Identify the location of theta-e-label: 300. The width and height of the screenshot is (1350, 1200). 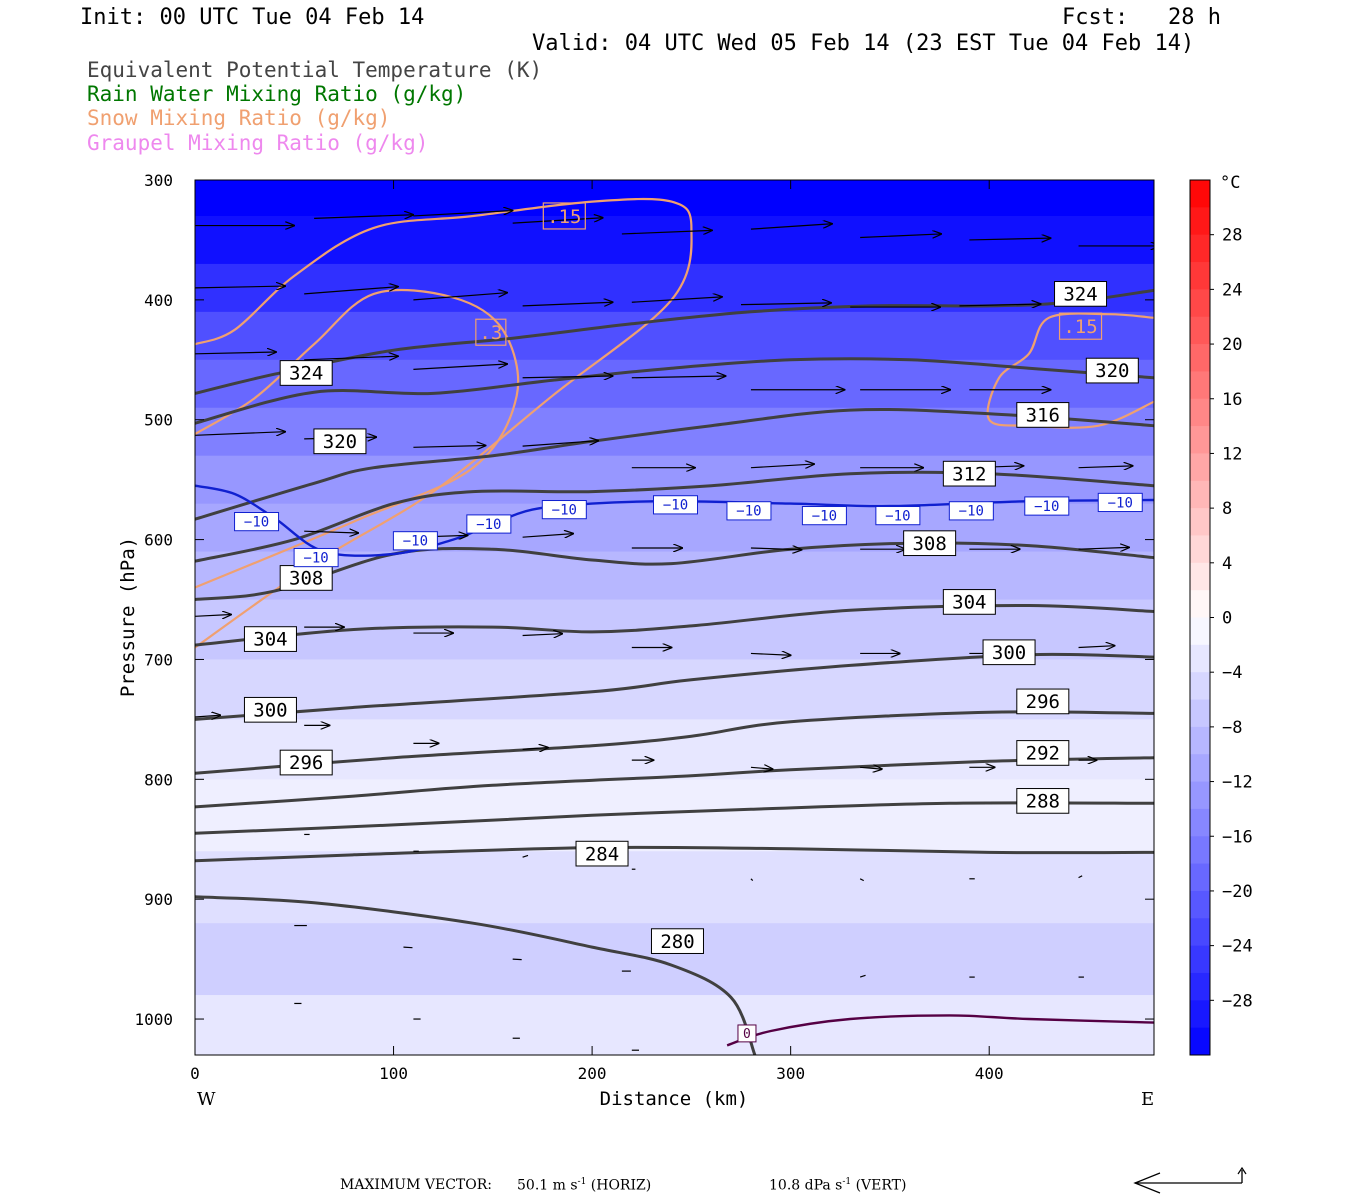
(270, 710).